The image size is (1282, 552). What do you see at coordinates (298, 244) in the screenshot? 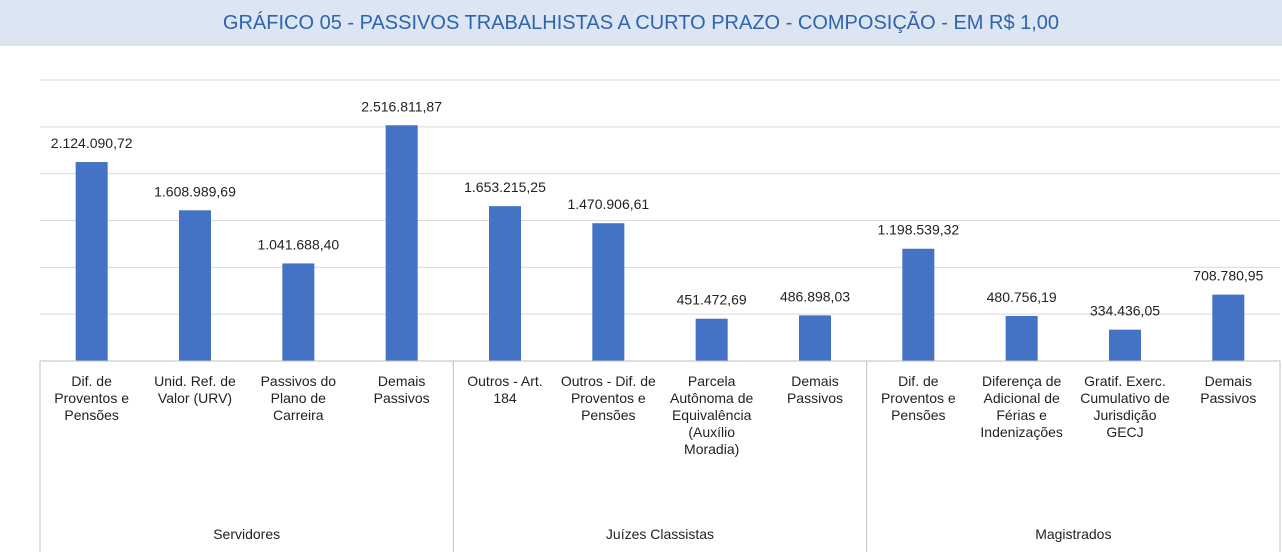
I see `value-label: 1.041.688,40` at bounding box center [298, 244].